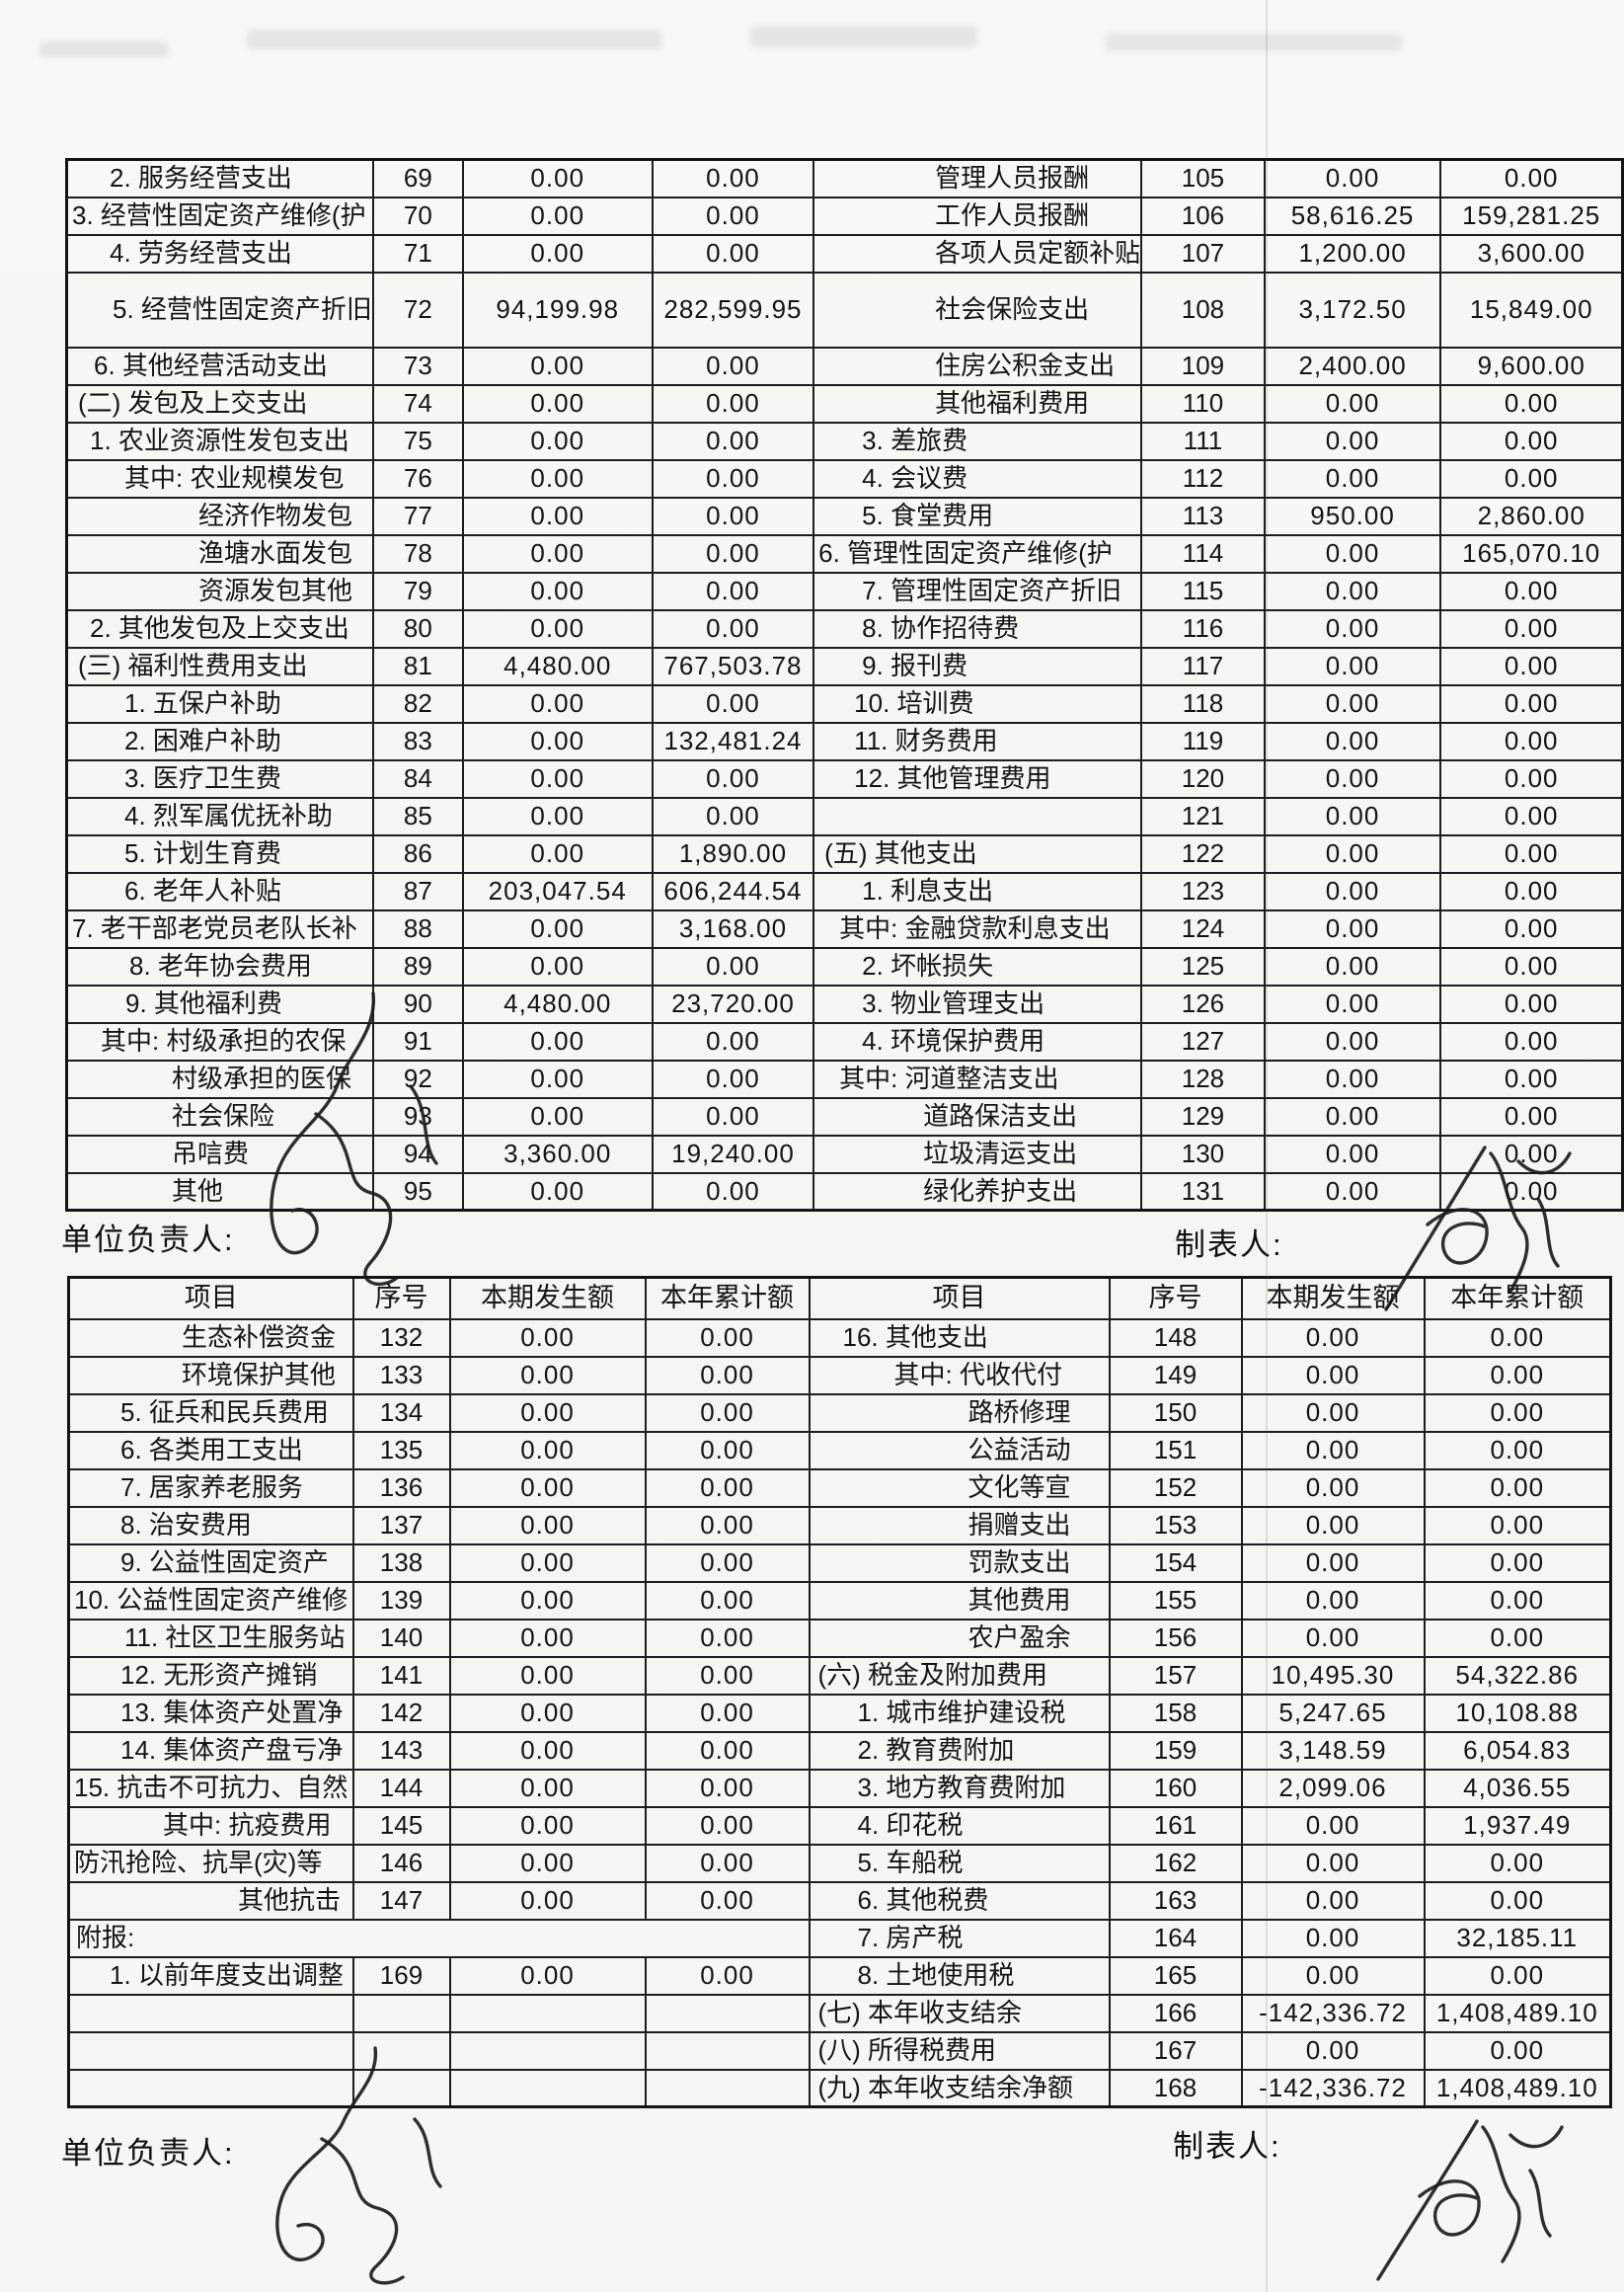 The width and height of the screenshot is (1624, 2292). Describe the element at coordinates (417, 366) in the screenshot. I see `left-seq-cell: 73` at that location.